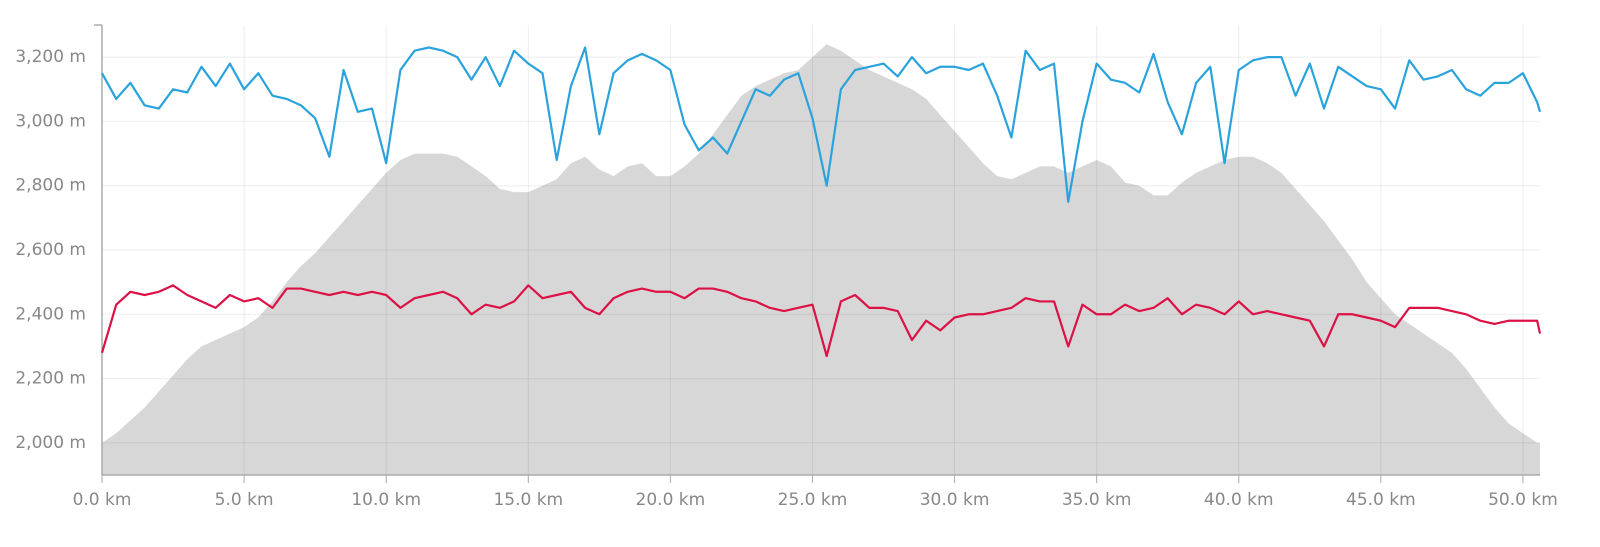 The height and width of the screenshot is (547, 1600). Describe the element at coordinates (50, 250) in the screenshot. I see `y-tick-label: 2,600 m` at that location.